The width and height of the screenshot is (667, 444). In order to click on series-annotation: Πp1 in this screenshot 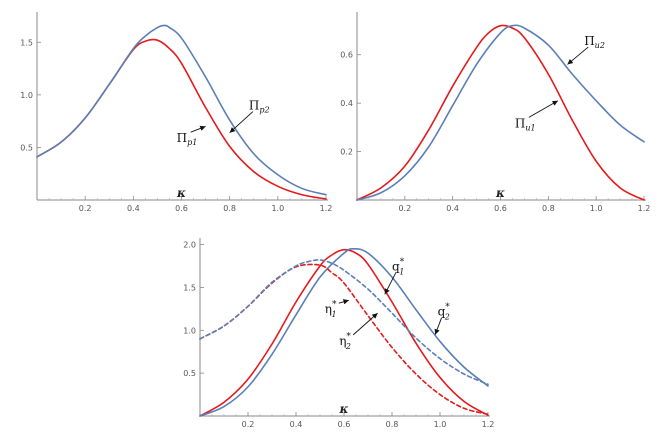, I will do `click(191, 136)`.